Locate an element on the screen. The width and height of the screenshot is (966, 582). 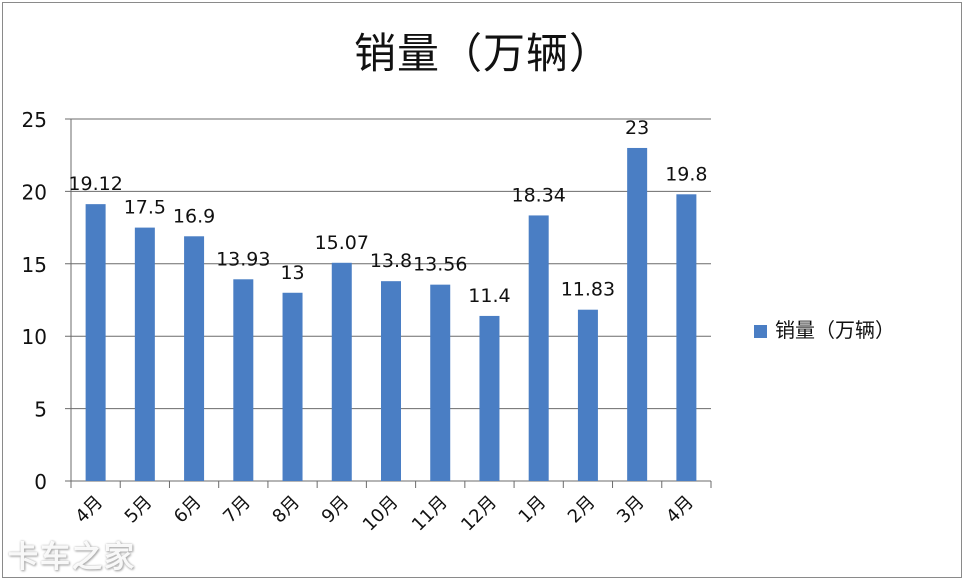
chart-title: 销量（万辆） is located at coordinates (482, 53).